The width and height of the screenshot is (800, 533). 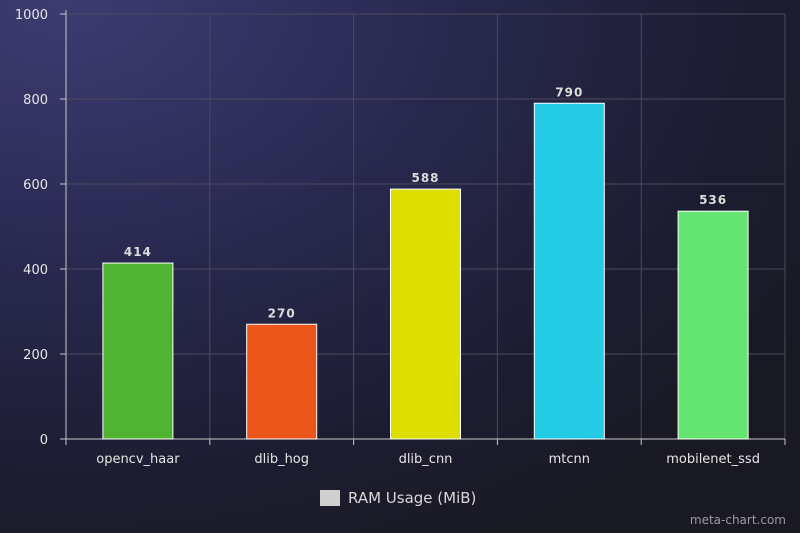 I want to click on data-label: 790, so click(x=569, y=92).